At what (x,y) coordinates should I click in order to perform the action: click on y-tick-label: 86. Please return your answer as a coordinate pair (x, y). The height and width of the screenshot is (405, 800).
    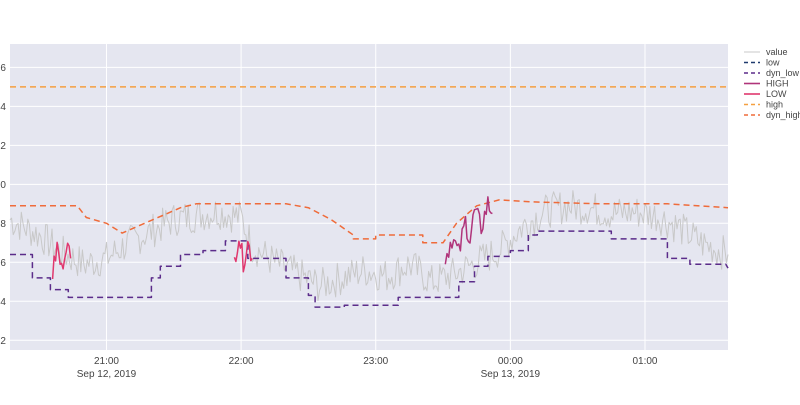
    Looking at the image, I should click on (3, 68).